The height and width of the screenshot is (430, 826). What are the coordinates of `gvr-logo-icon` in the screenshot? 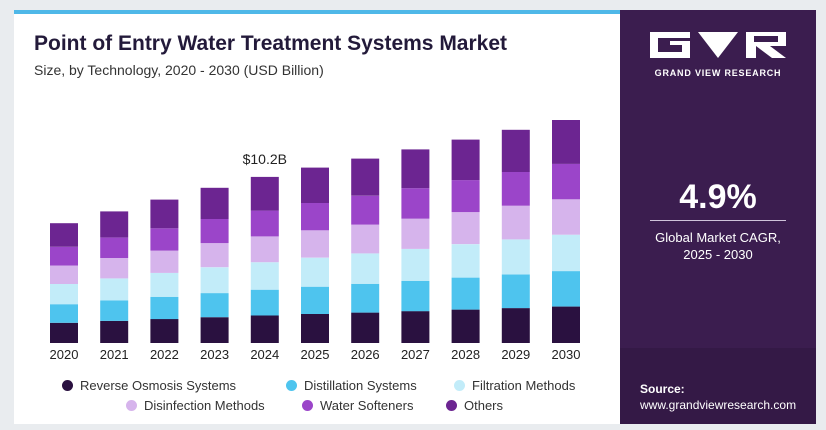 It's located at (718, 45).